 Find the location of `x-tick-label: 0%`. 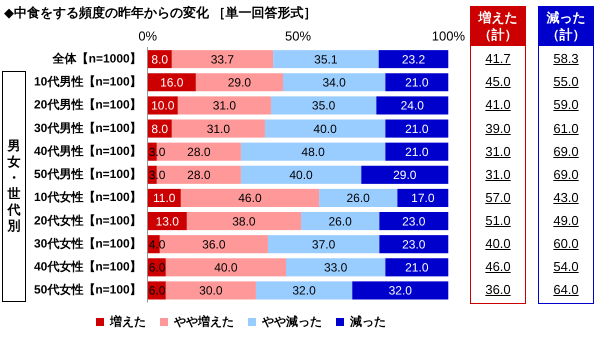

x-tick-label: 0% is located at coordinates (148, 36).